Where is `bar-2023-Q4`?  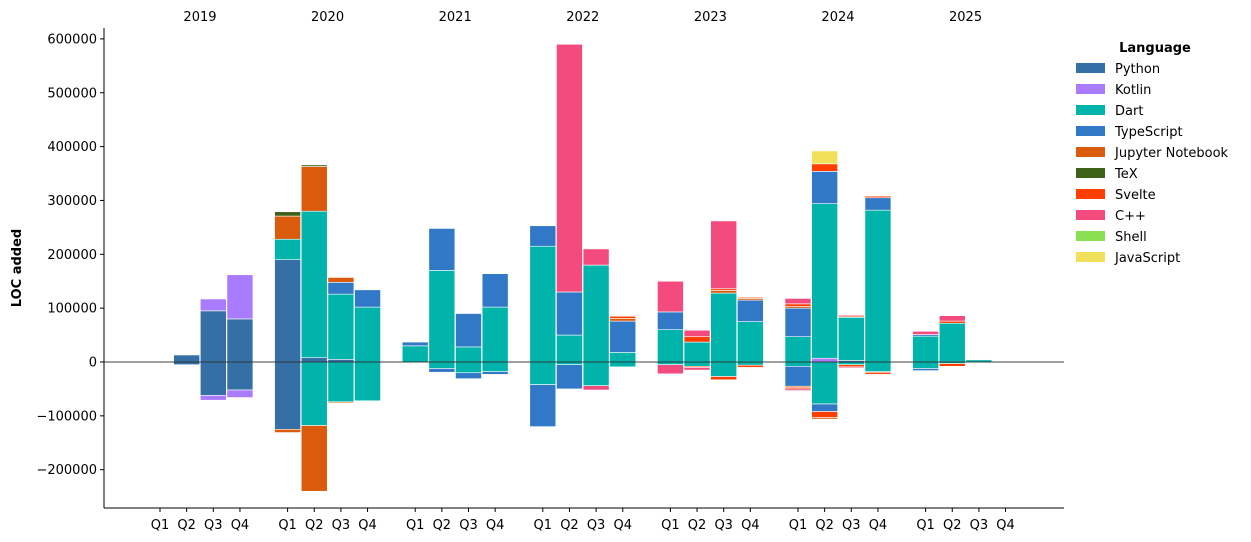 bar-2023-Q4 is located at coordinates (750, 332).